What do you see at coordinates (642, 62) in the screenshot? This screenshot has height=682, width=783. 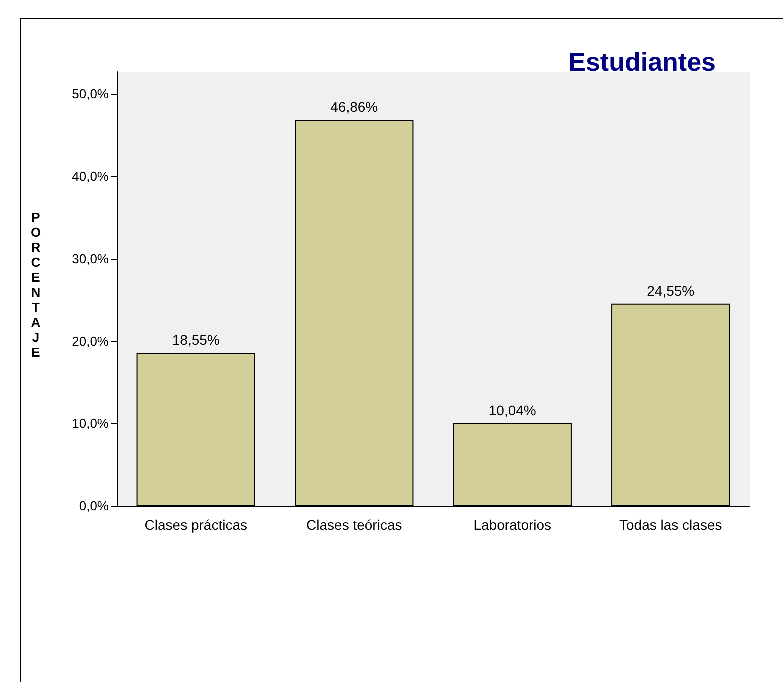 I see `chart-title: Estudiantes` at bounding box center [642, 62].